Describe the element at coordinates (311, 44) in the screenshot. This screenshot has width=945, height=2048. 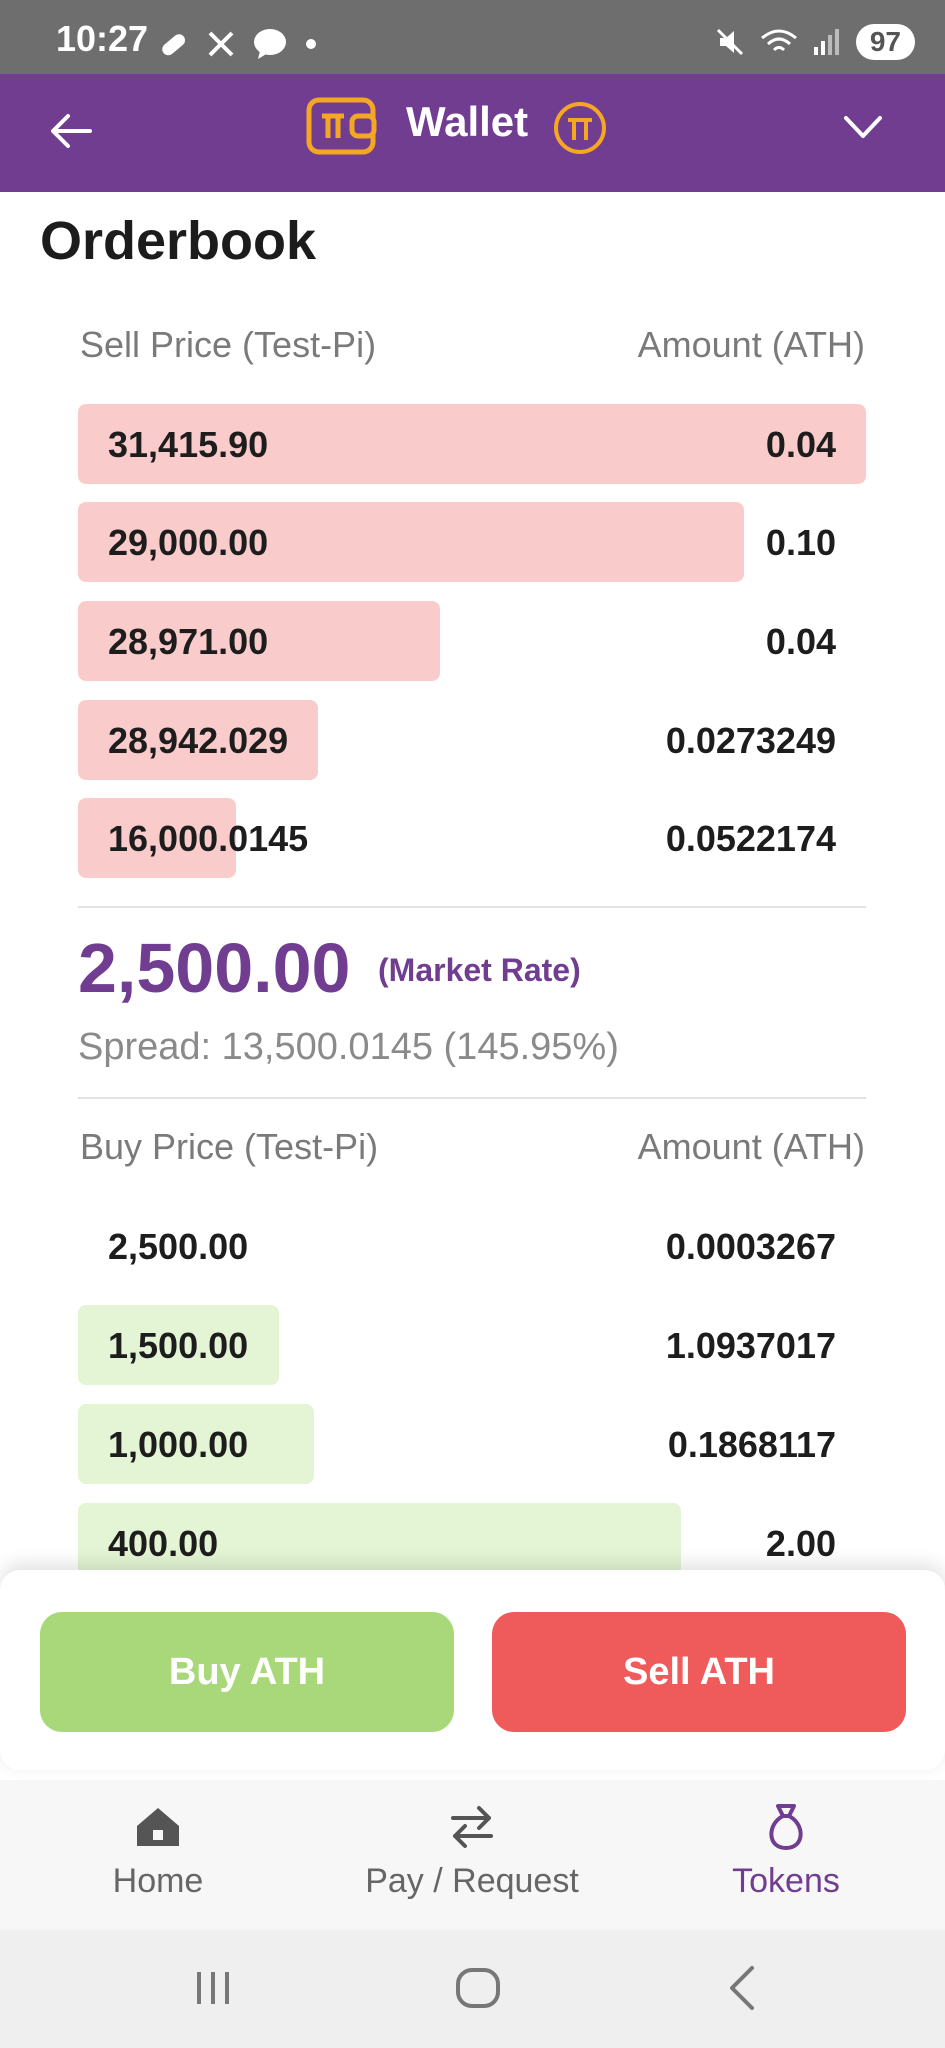
I see `dot-icon` at that location.